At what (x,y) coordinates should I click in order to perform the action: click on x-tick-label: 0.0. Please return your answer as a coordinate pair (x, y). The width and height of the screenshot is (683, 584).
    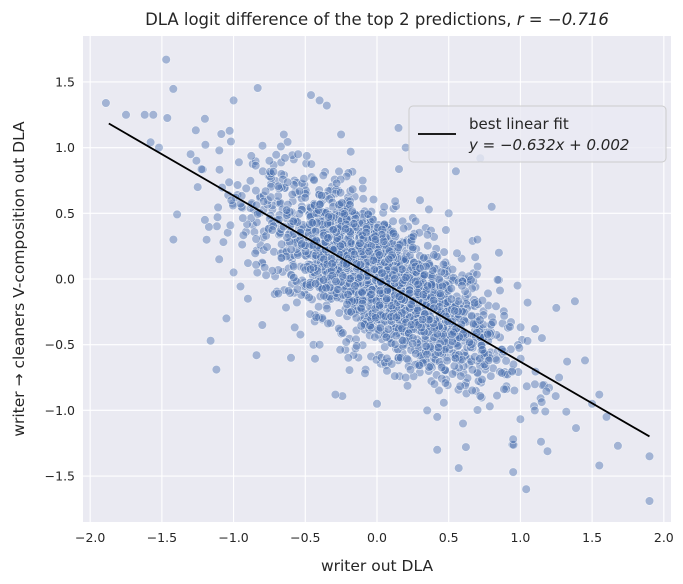
    Looking at the image, I should click on (377, 537).